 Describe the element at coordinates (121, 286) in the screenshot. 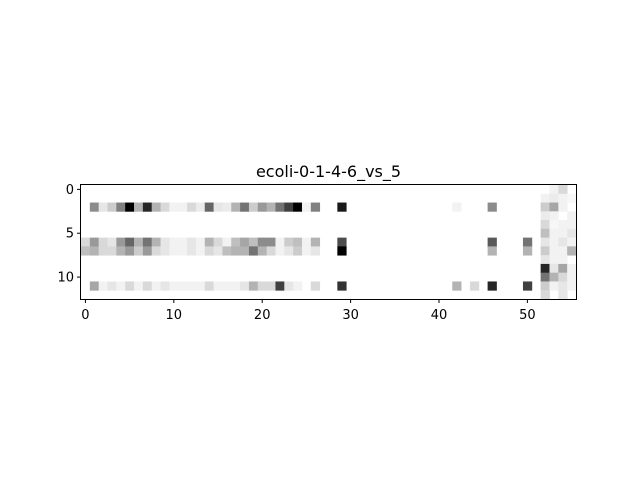

I see `heatmap-cell-r11-c4` at that location.